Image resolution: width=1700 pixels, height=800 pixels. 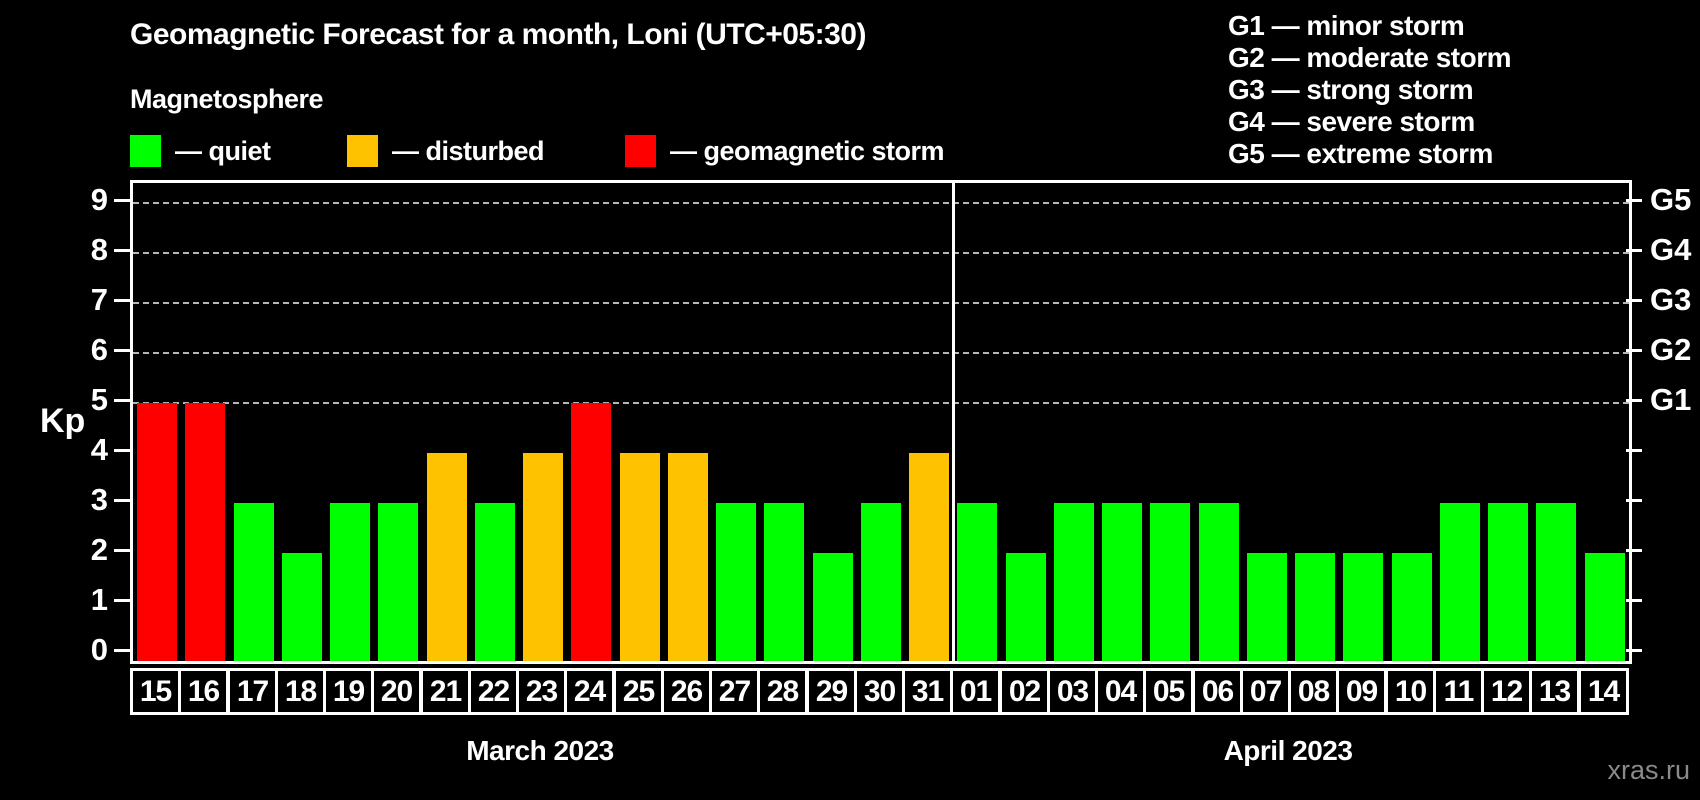 I want to click on date-label-05: 05, so click(x=1168, y=691).